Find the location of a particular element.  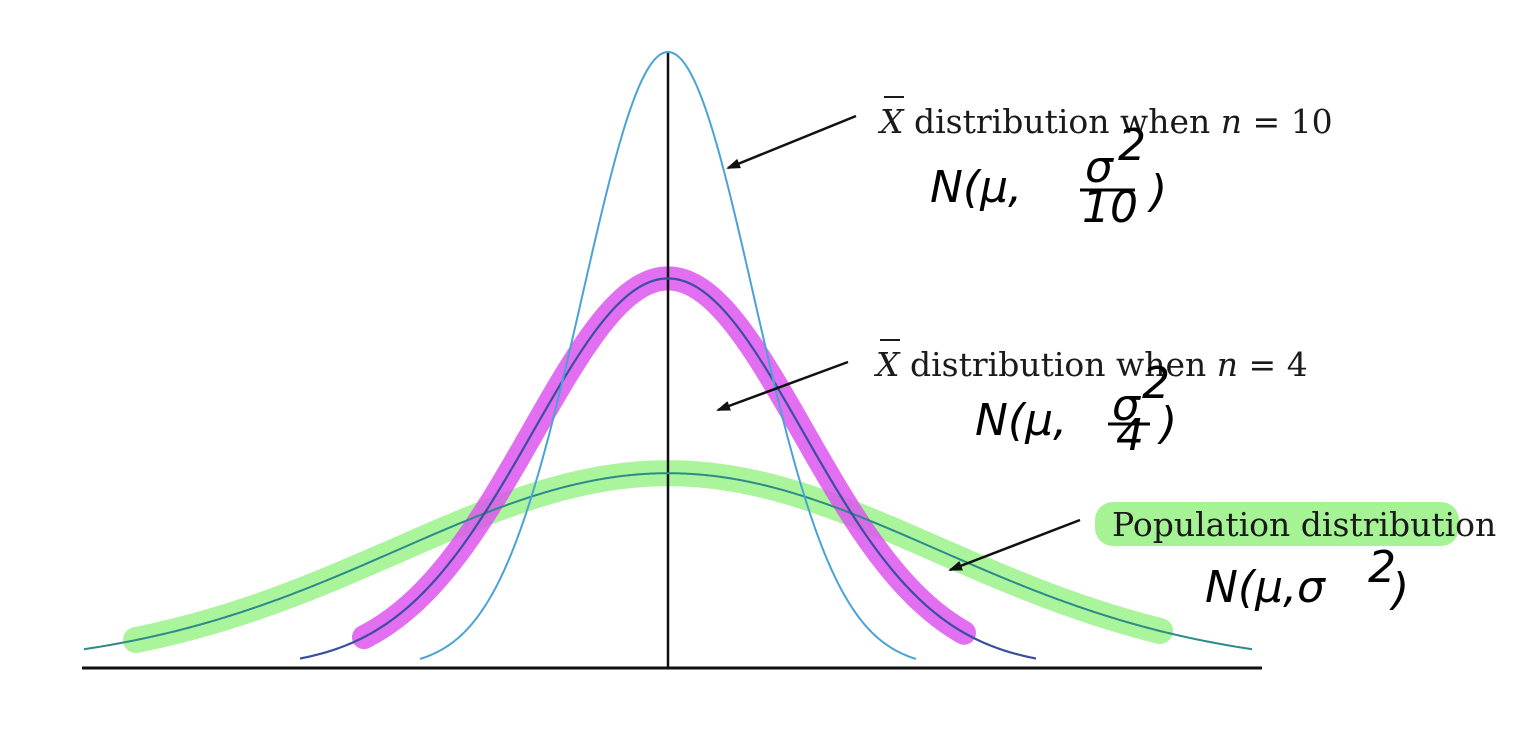

population-annotation: N(μ,σ 2 ) is located at coordinates (1307, 578).